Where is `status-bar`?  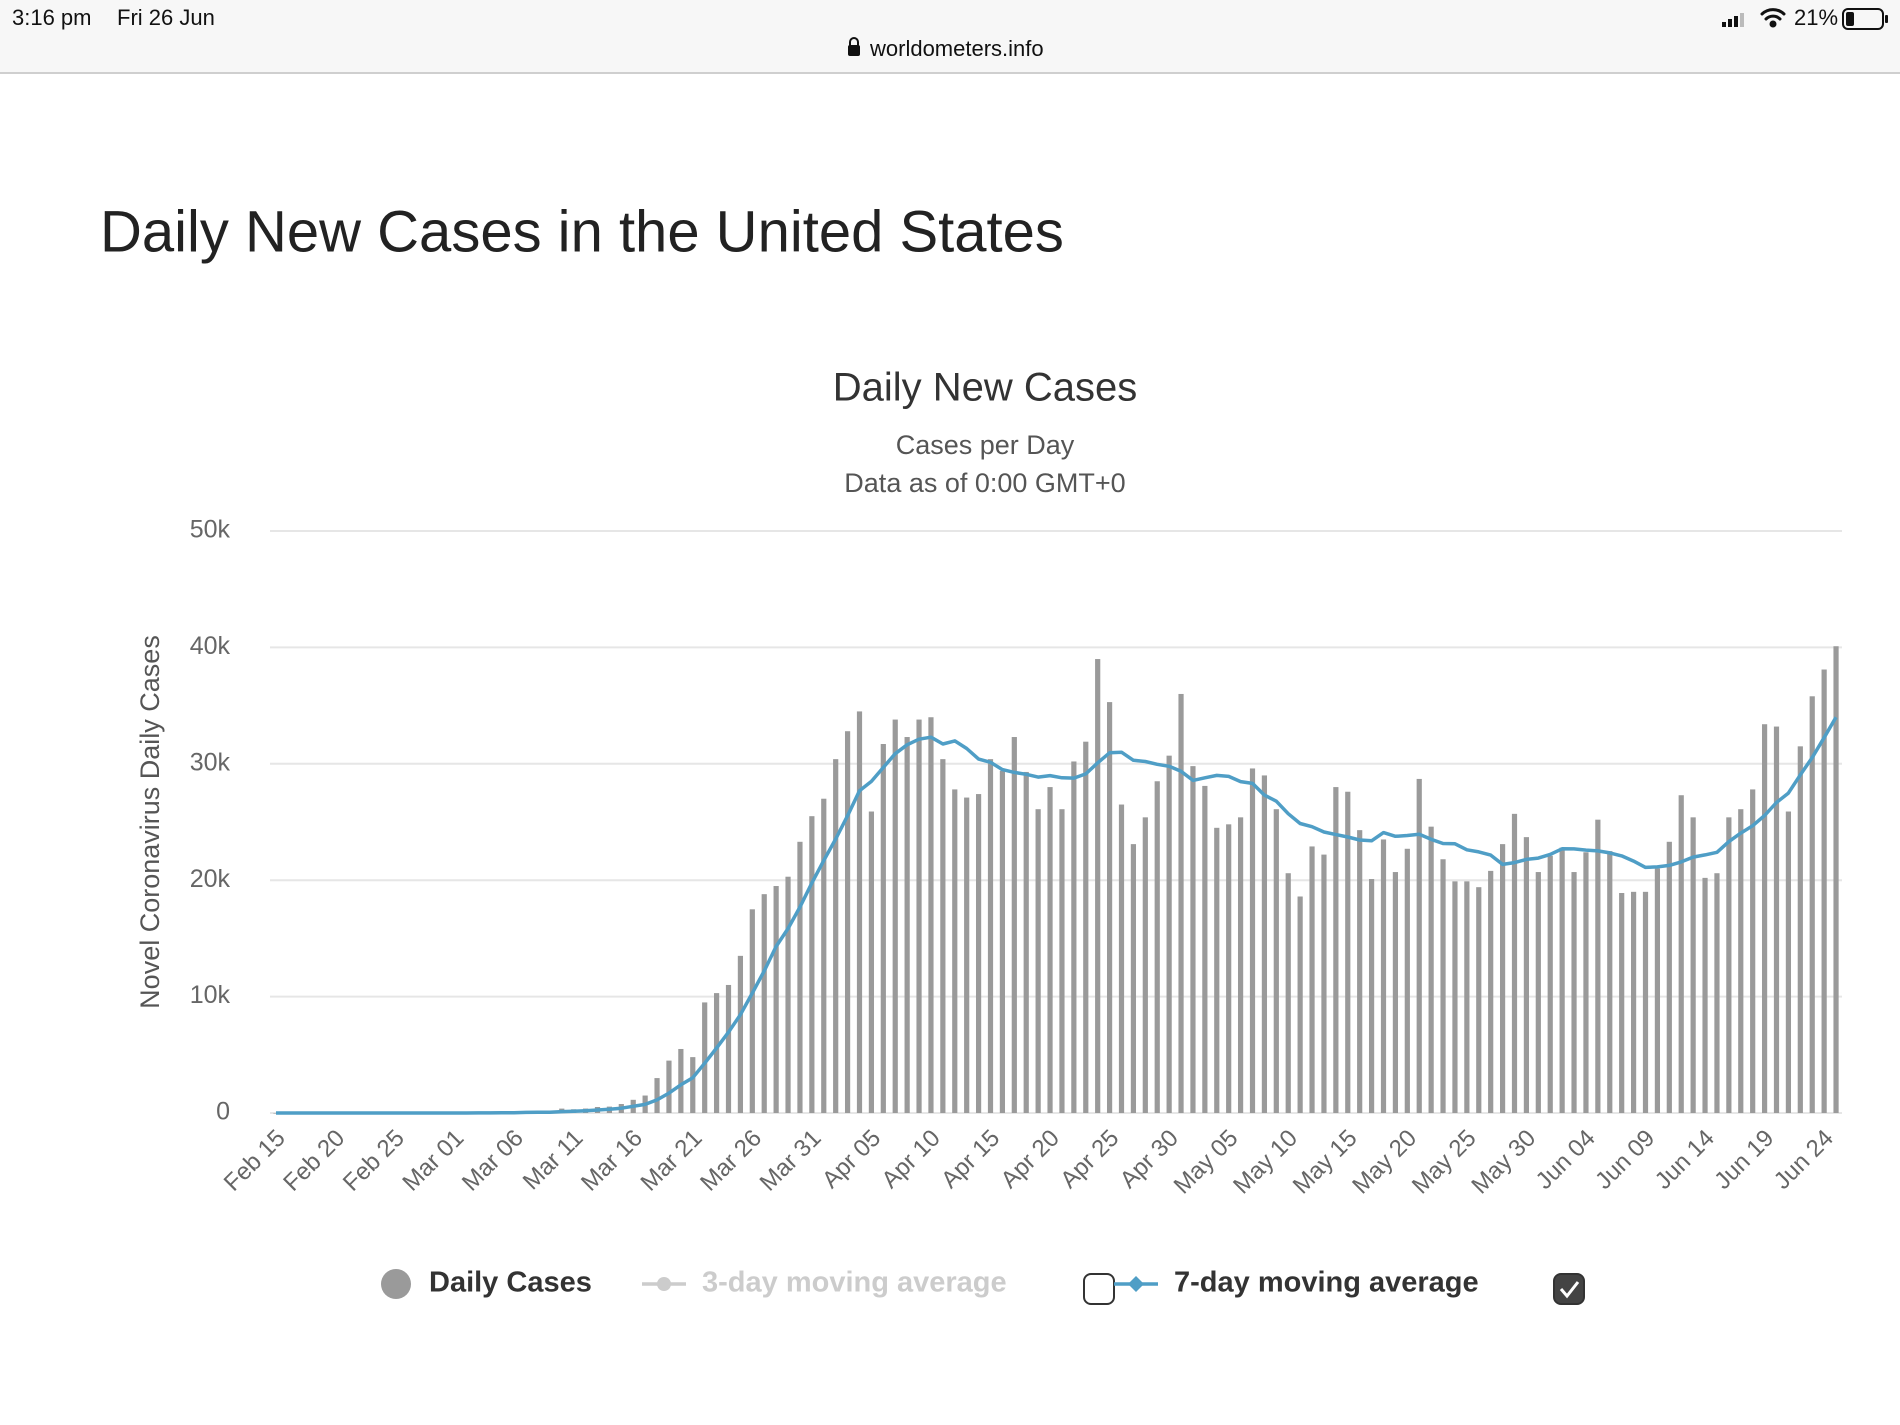
status-bar is located at coordinates (950, 36).